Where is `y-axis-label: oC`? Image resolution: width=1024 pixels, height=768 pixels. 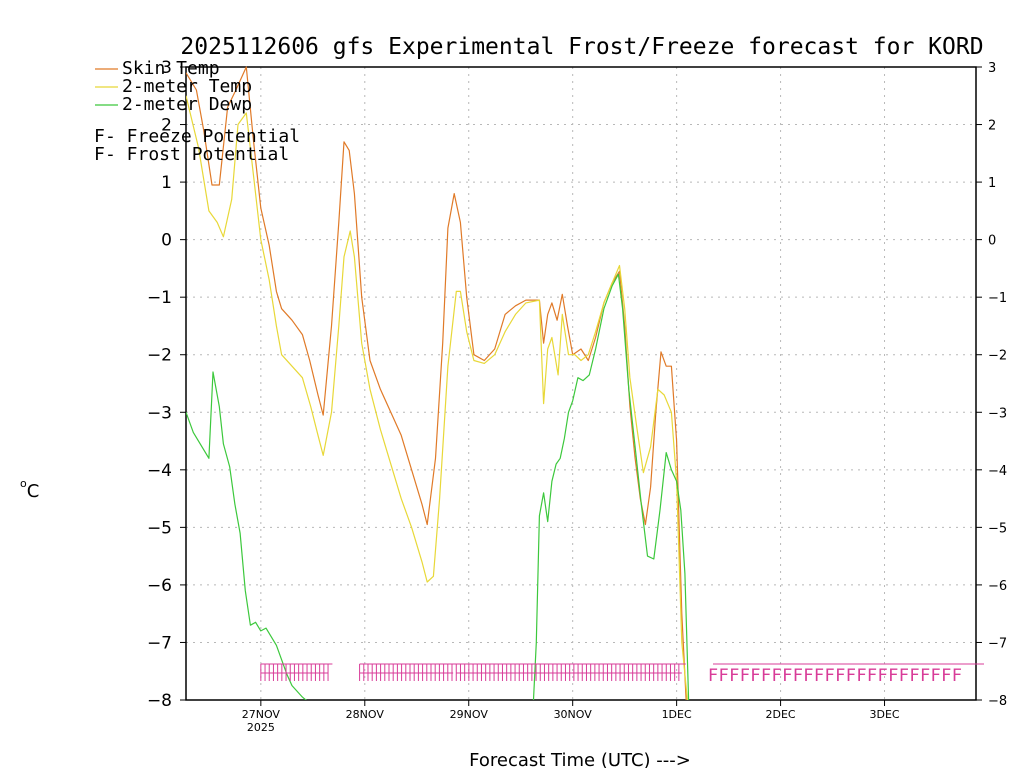 y-axis-label: oC is located at coordinates (29, 489).